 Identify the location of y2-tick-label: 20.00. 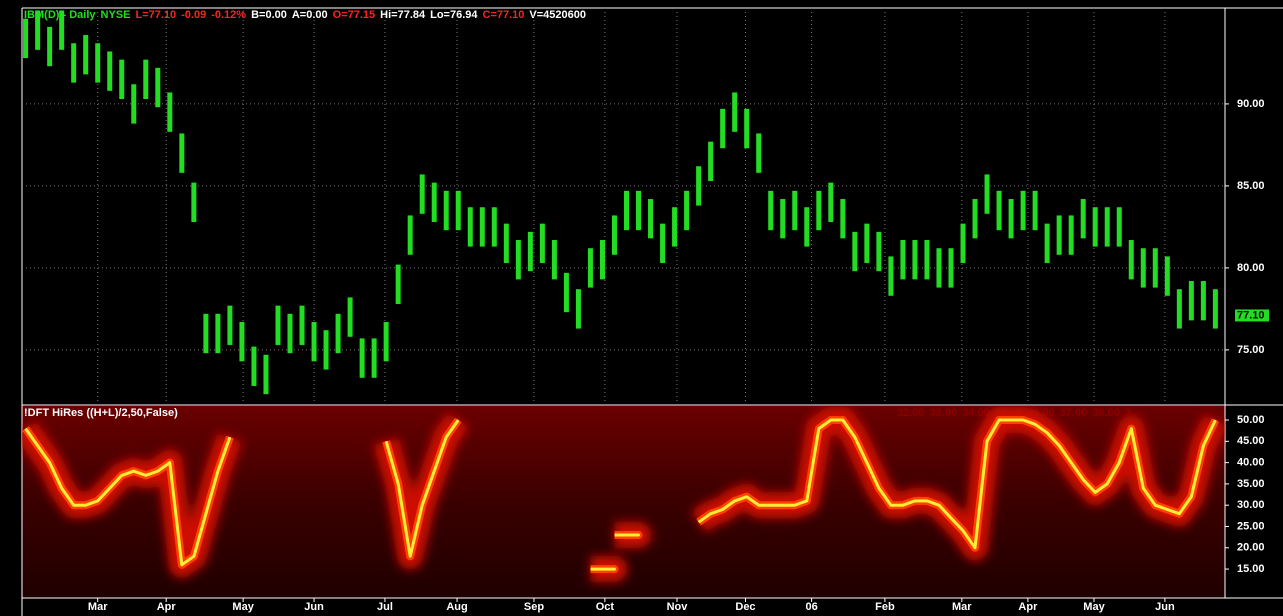
(1251, 548).